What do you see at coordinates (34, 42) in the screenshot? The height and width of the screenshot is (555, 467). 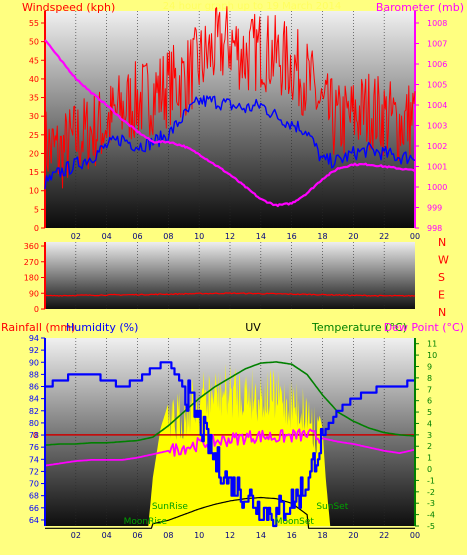 I see `windspeed-tick-label: 50` at bounding box center [34, 42].